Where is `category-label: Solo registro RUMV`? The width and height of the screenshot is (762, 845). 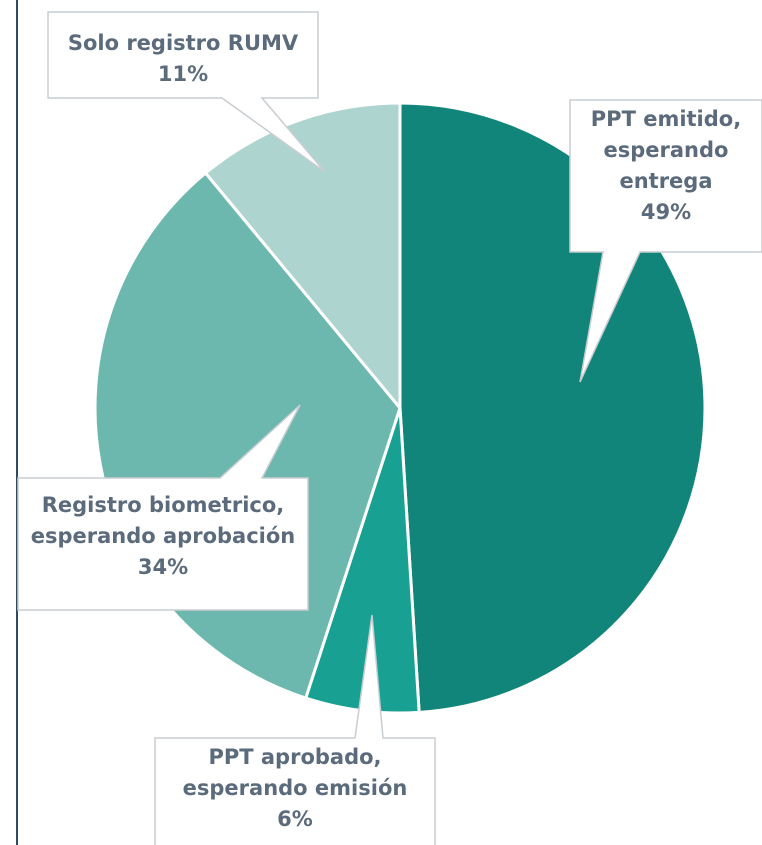 category-label: Solo registro RUMV is located at coordinates (183, 43).